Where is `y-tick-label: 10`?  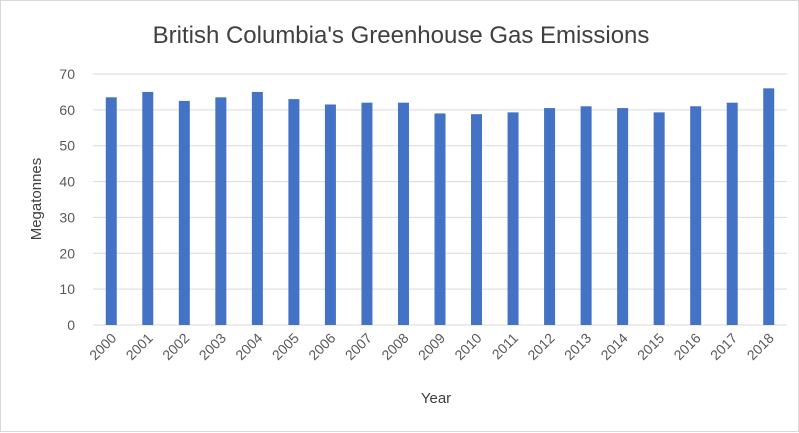 y-tick-label: 10 is located at coordinates (67, 289).